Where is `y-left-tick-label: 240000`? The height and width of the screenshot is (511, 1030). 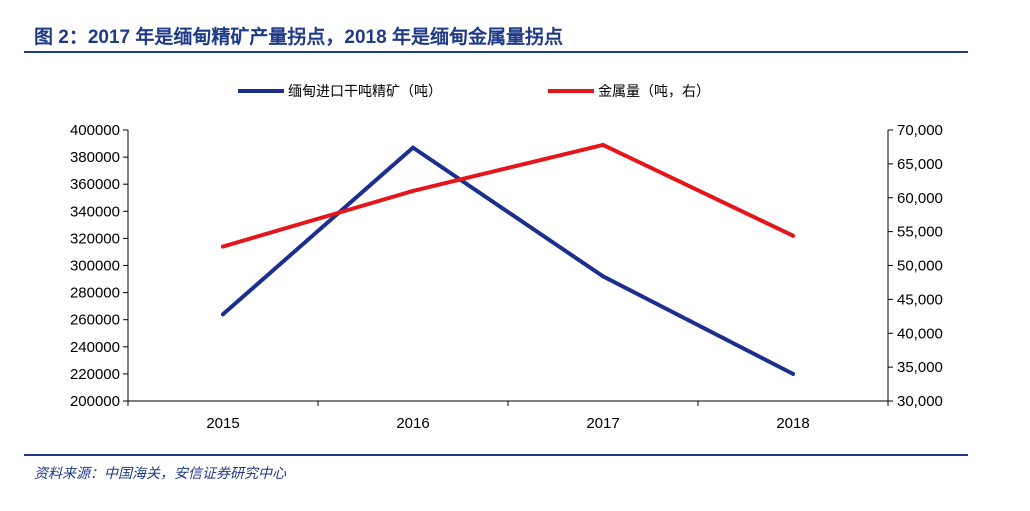
y-left-tick-label: 240000 is located at coordinates (95, 347).